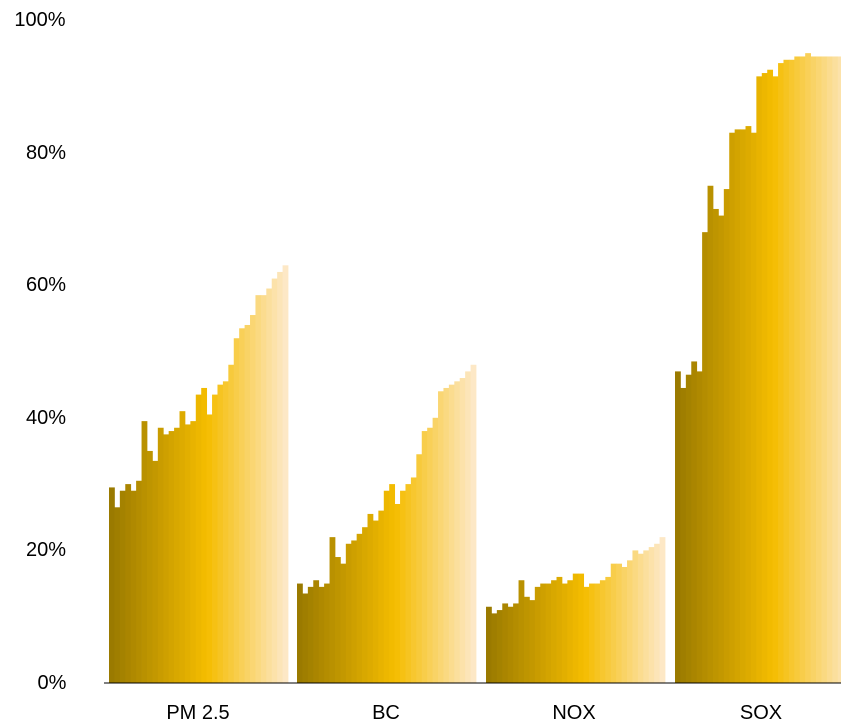 Image resolution: width=841 pixels, height=726 pixels. Describe the element at coordinates (46, 285) in the screenshot. I see `y-tick-label: 60%` at that location.